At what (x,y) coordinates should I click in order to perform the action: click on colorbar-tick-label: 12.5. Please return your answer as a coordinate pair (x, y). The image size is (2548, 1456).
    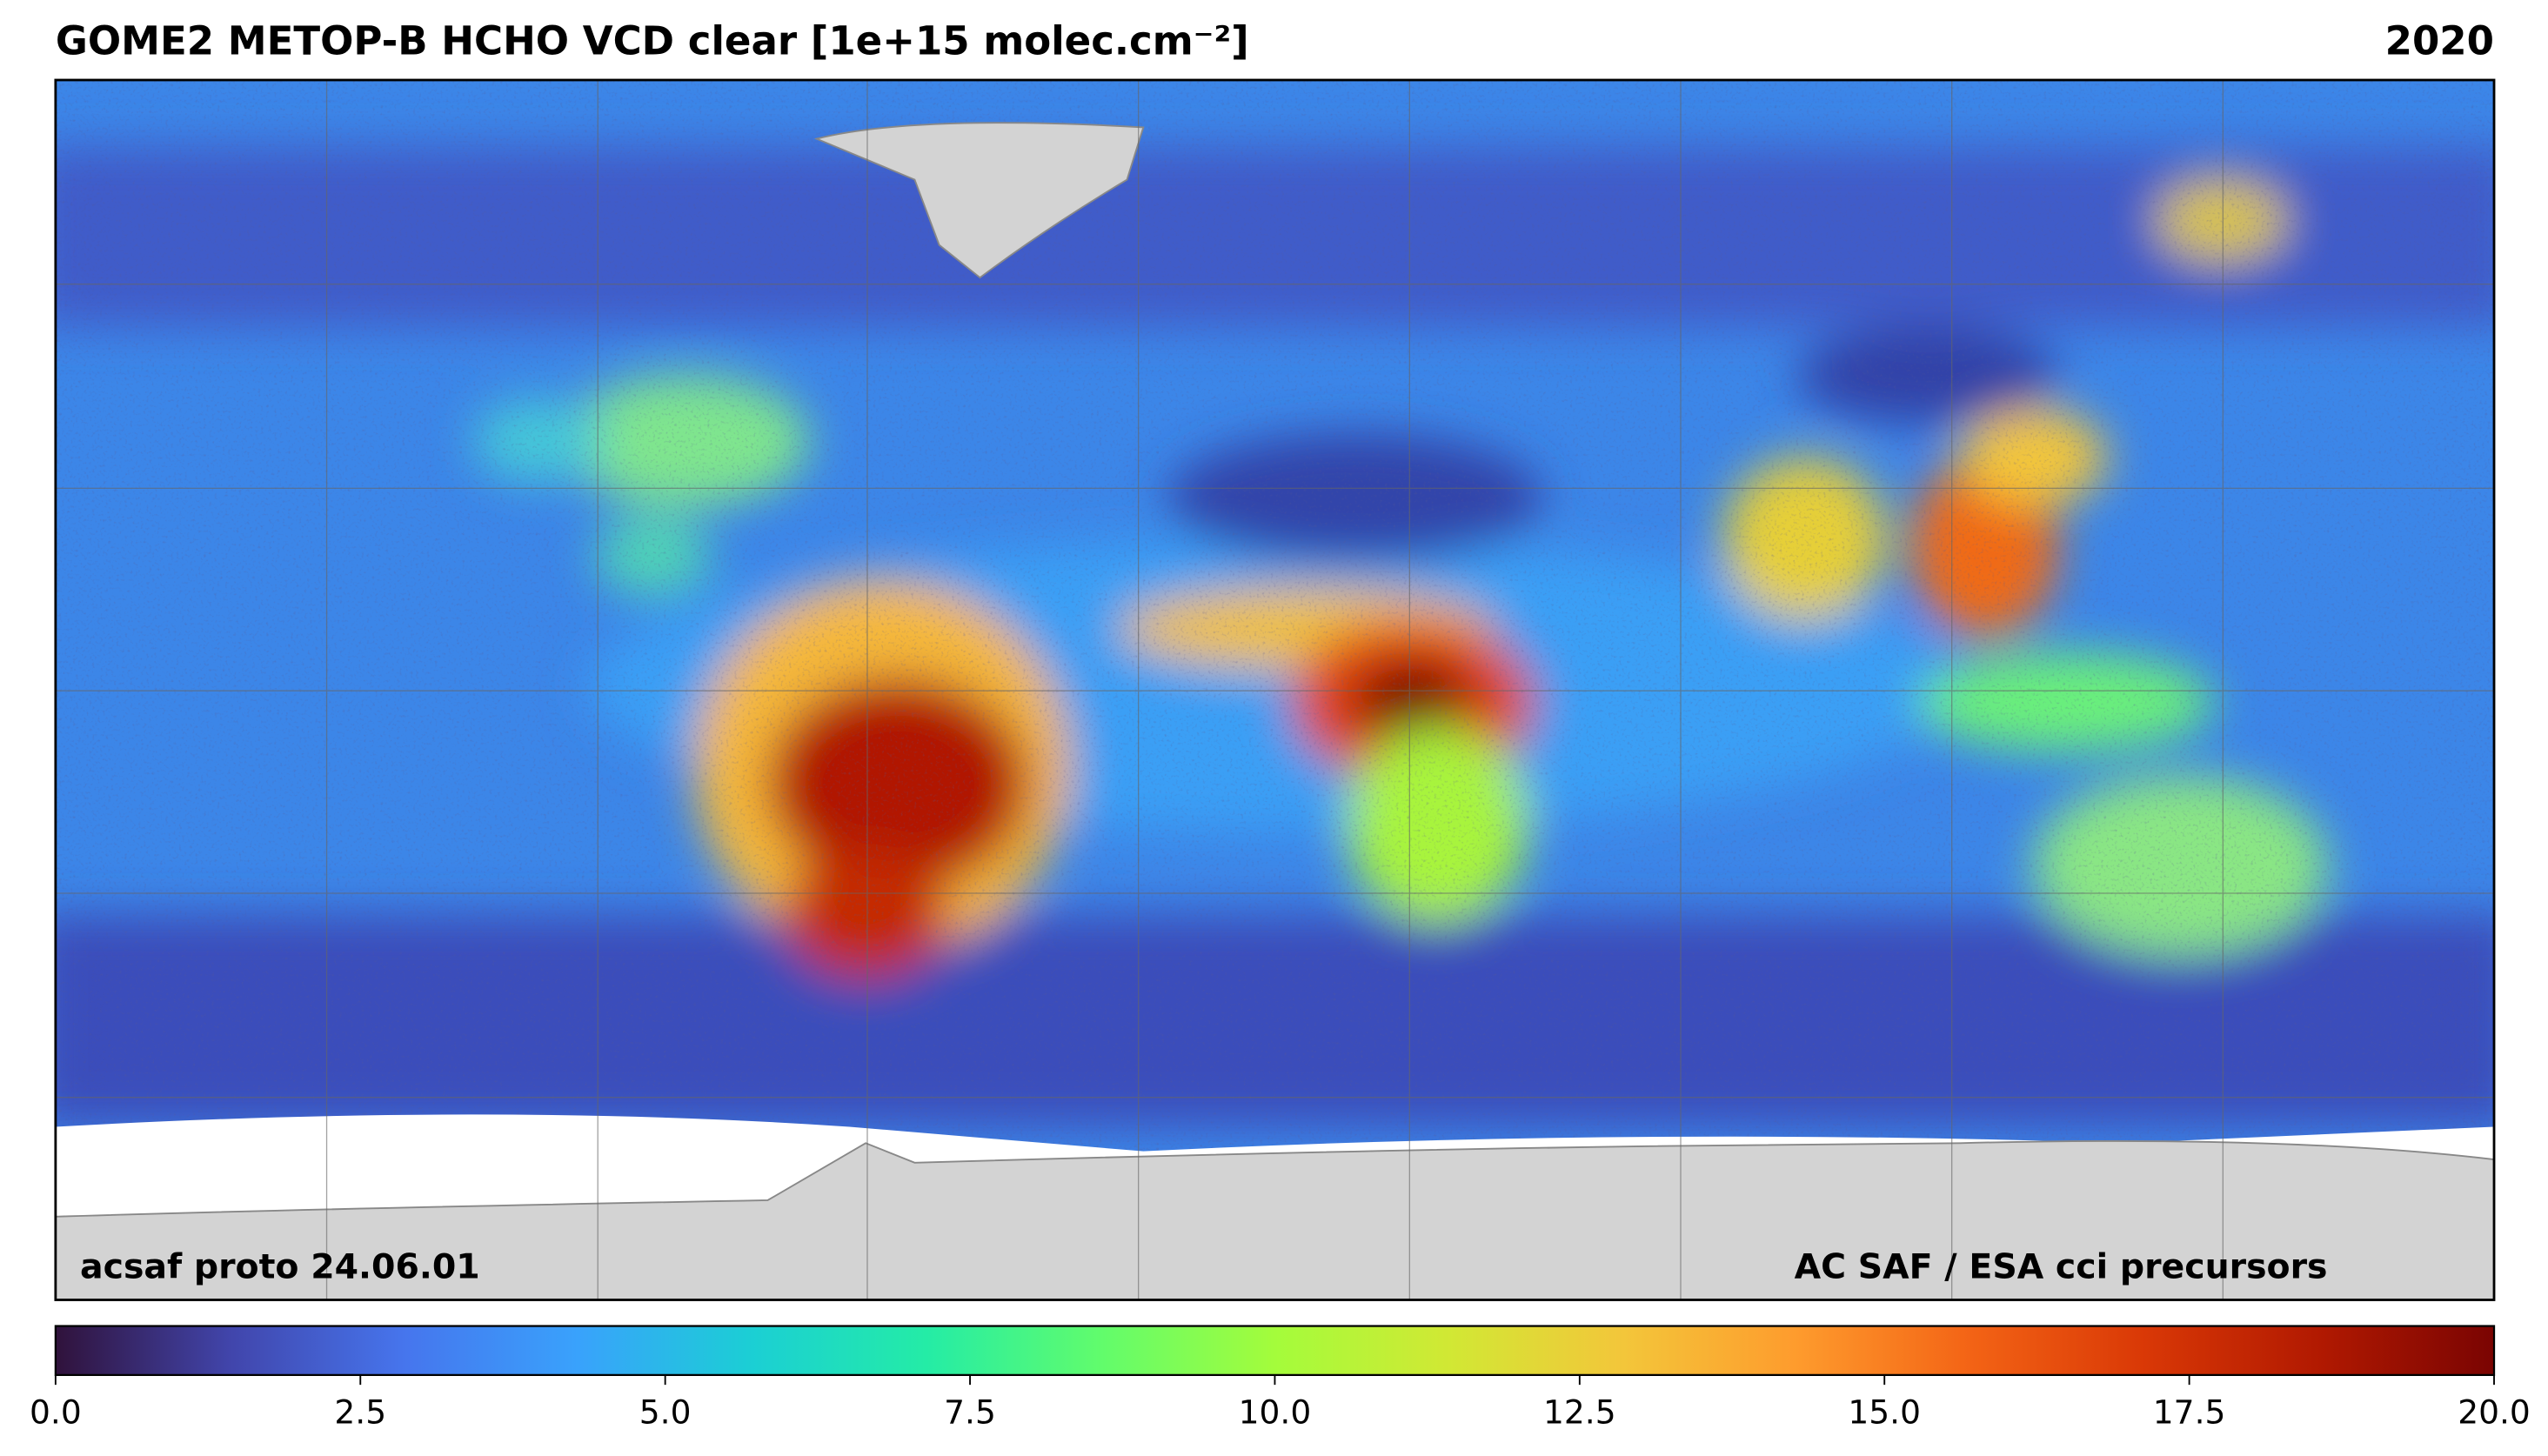
    Looking at the image, I should click on (1579, 1412).